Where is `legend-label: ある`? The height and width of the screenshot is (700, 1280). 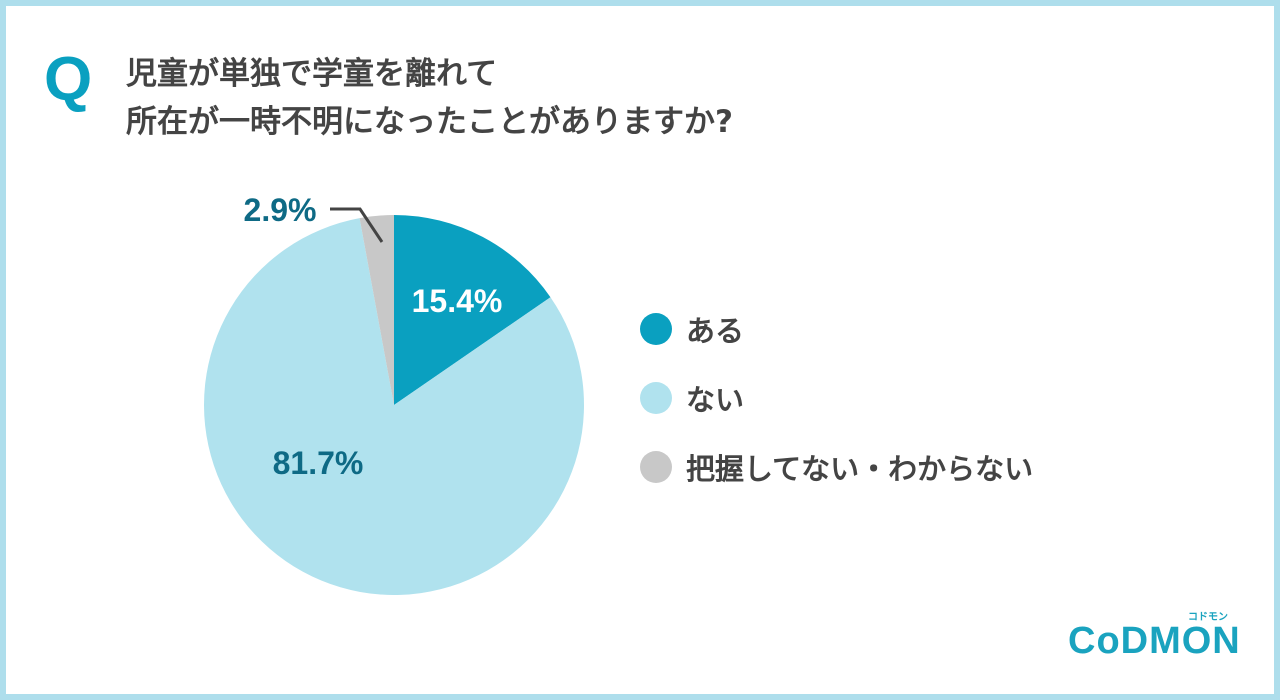 legend-label: ある is located at coordinates (715, 331).